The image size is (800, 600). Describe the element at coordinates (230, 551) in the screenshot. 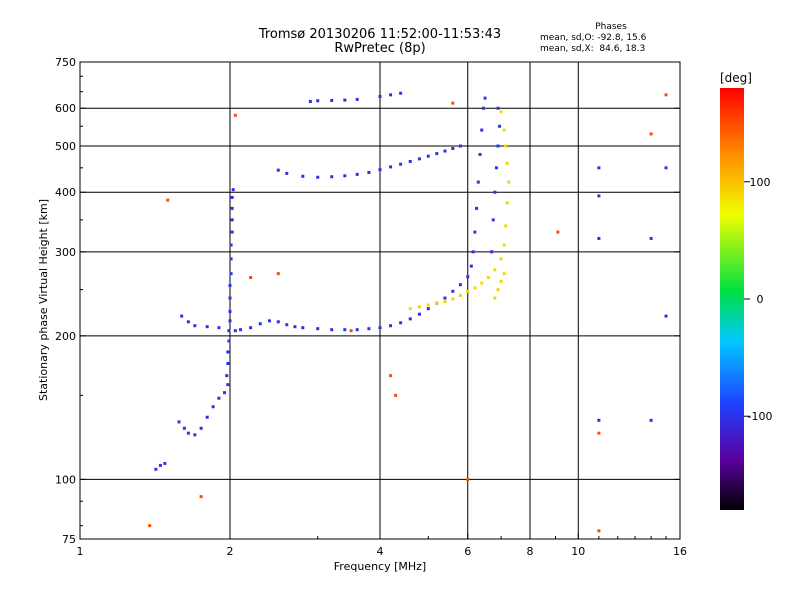

I see `x-tick-label: 2` at that location.